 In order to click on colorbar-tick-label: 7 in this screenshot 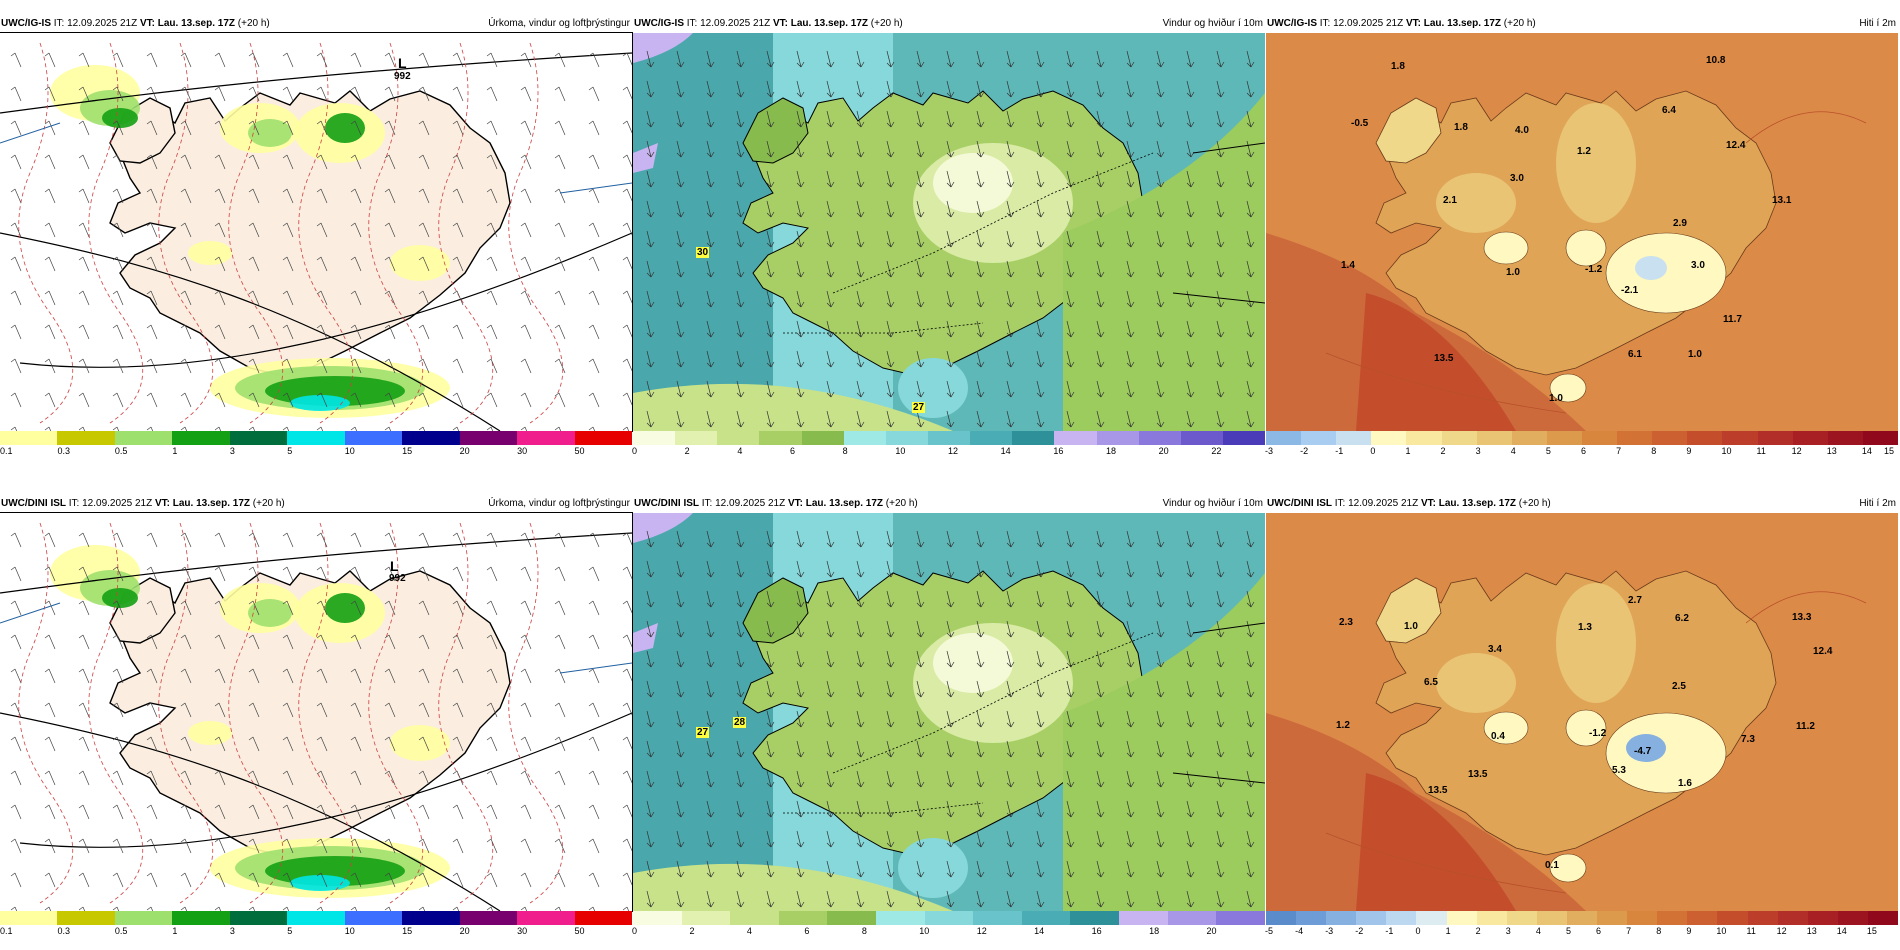, I will do `click(1619, 451)`.